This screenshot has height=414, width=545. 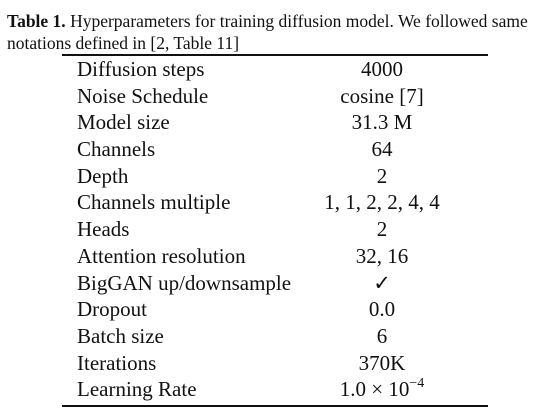 What do you see at coordinates (275, 176) in the screenshot?
I see `table-row: Depth 2` at bounding box center [275, 176].